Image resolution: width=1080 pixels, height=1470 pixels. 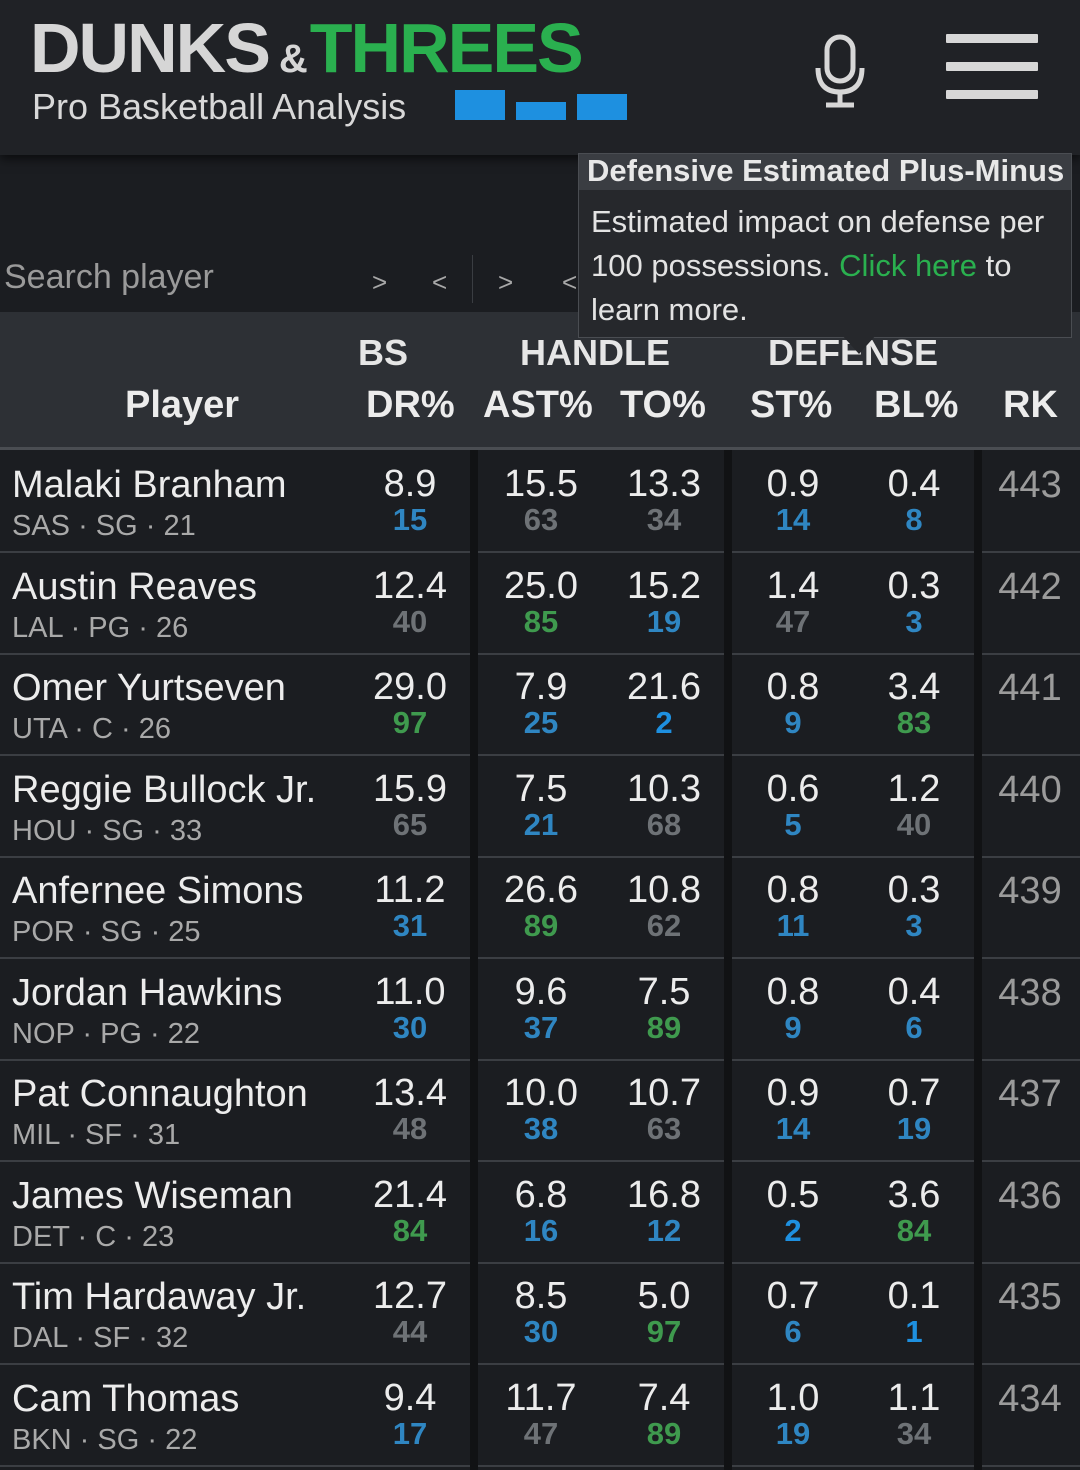 I want to click on player-meta: SAS · SG · 21, so click(x=104, y=526).